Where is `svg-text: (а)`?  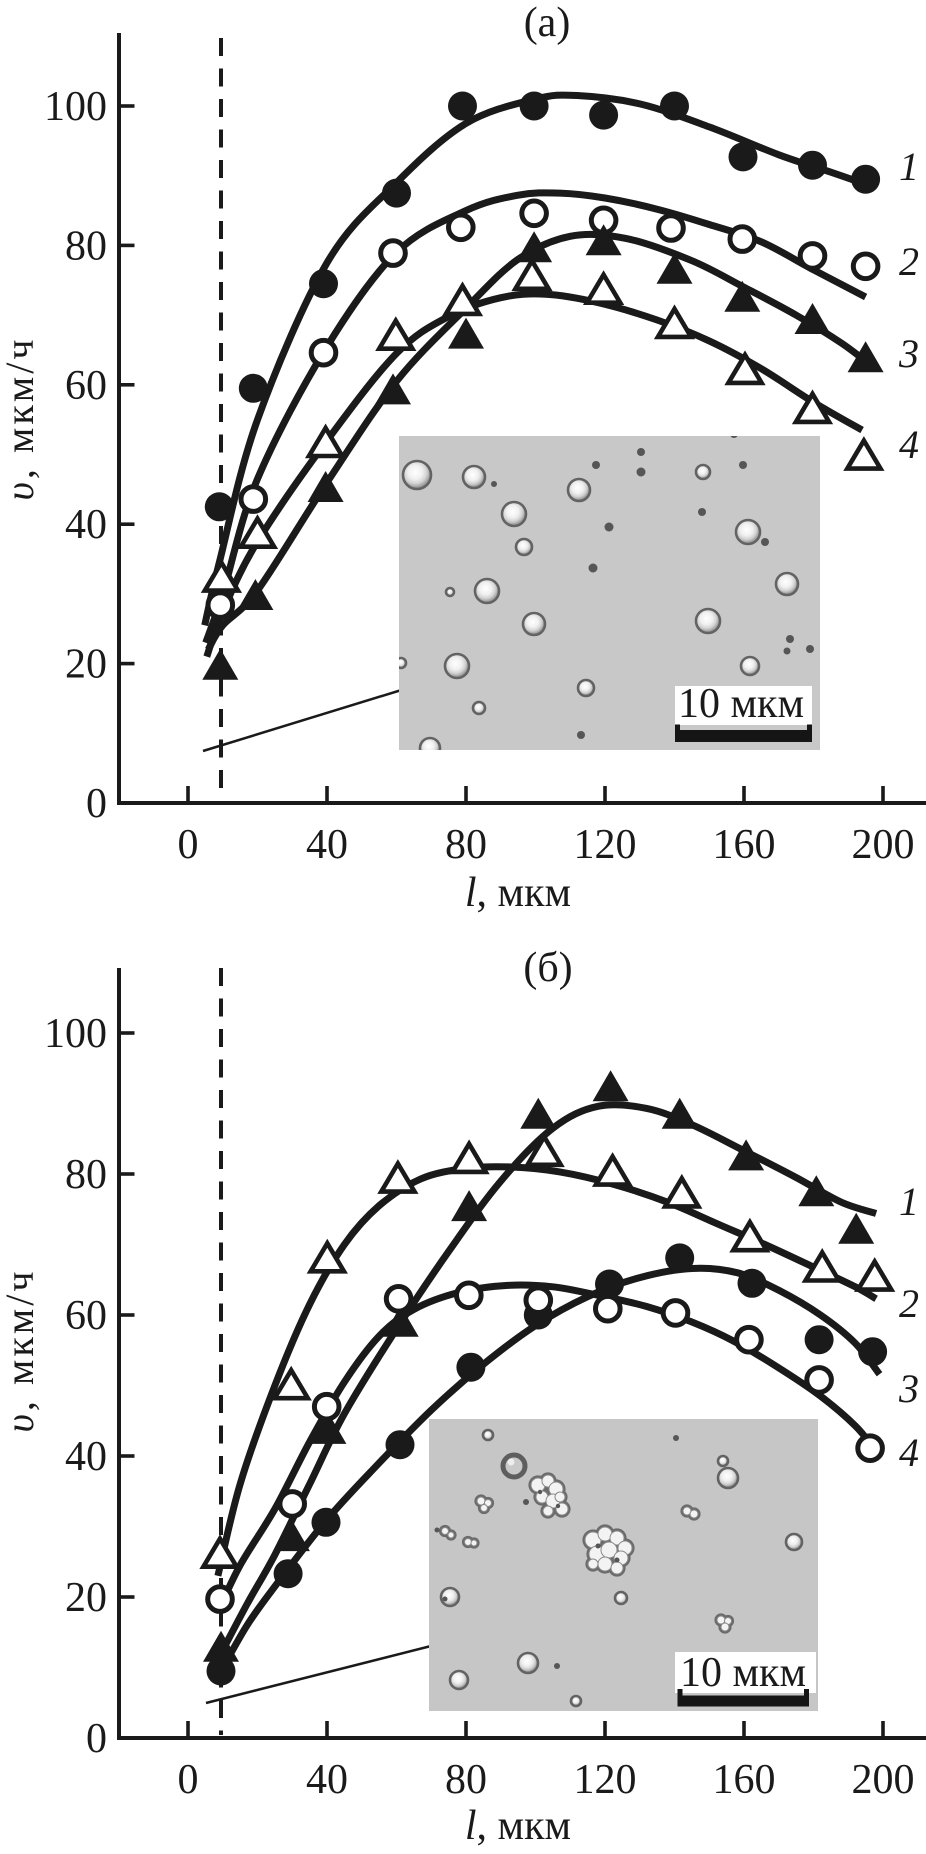 svg-text: (а) is located at coordinates (547, 23).